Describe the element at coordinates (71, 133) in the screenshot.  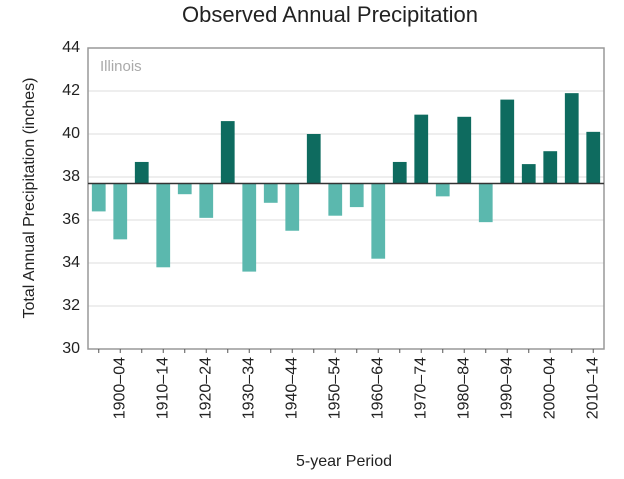
I see `y-tick-label: 40` at that location.